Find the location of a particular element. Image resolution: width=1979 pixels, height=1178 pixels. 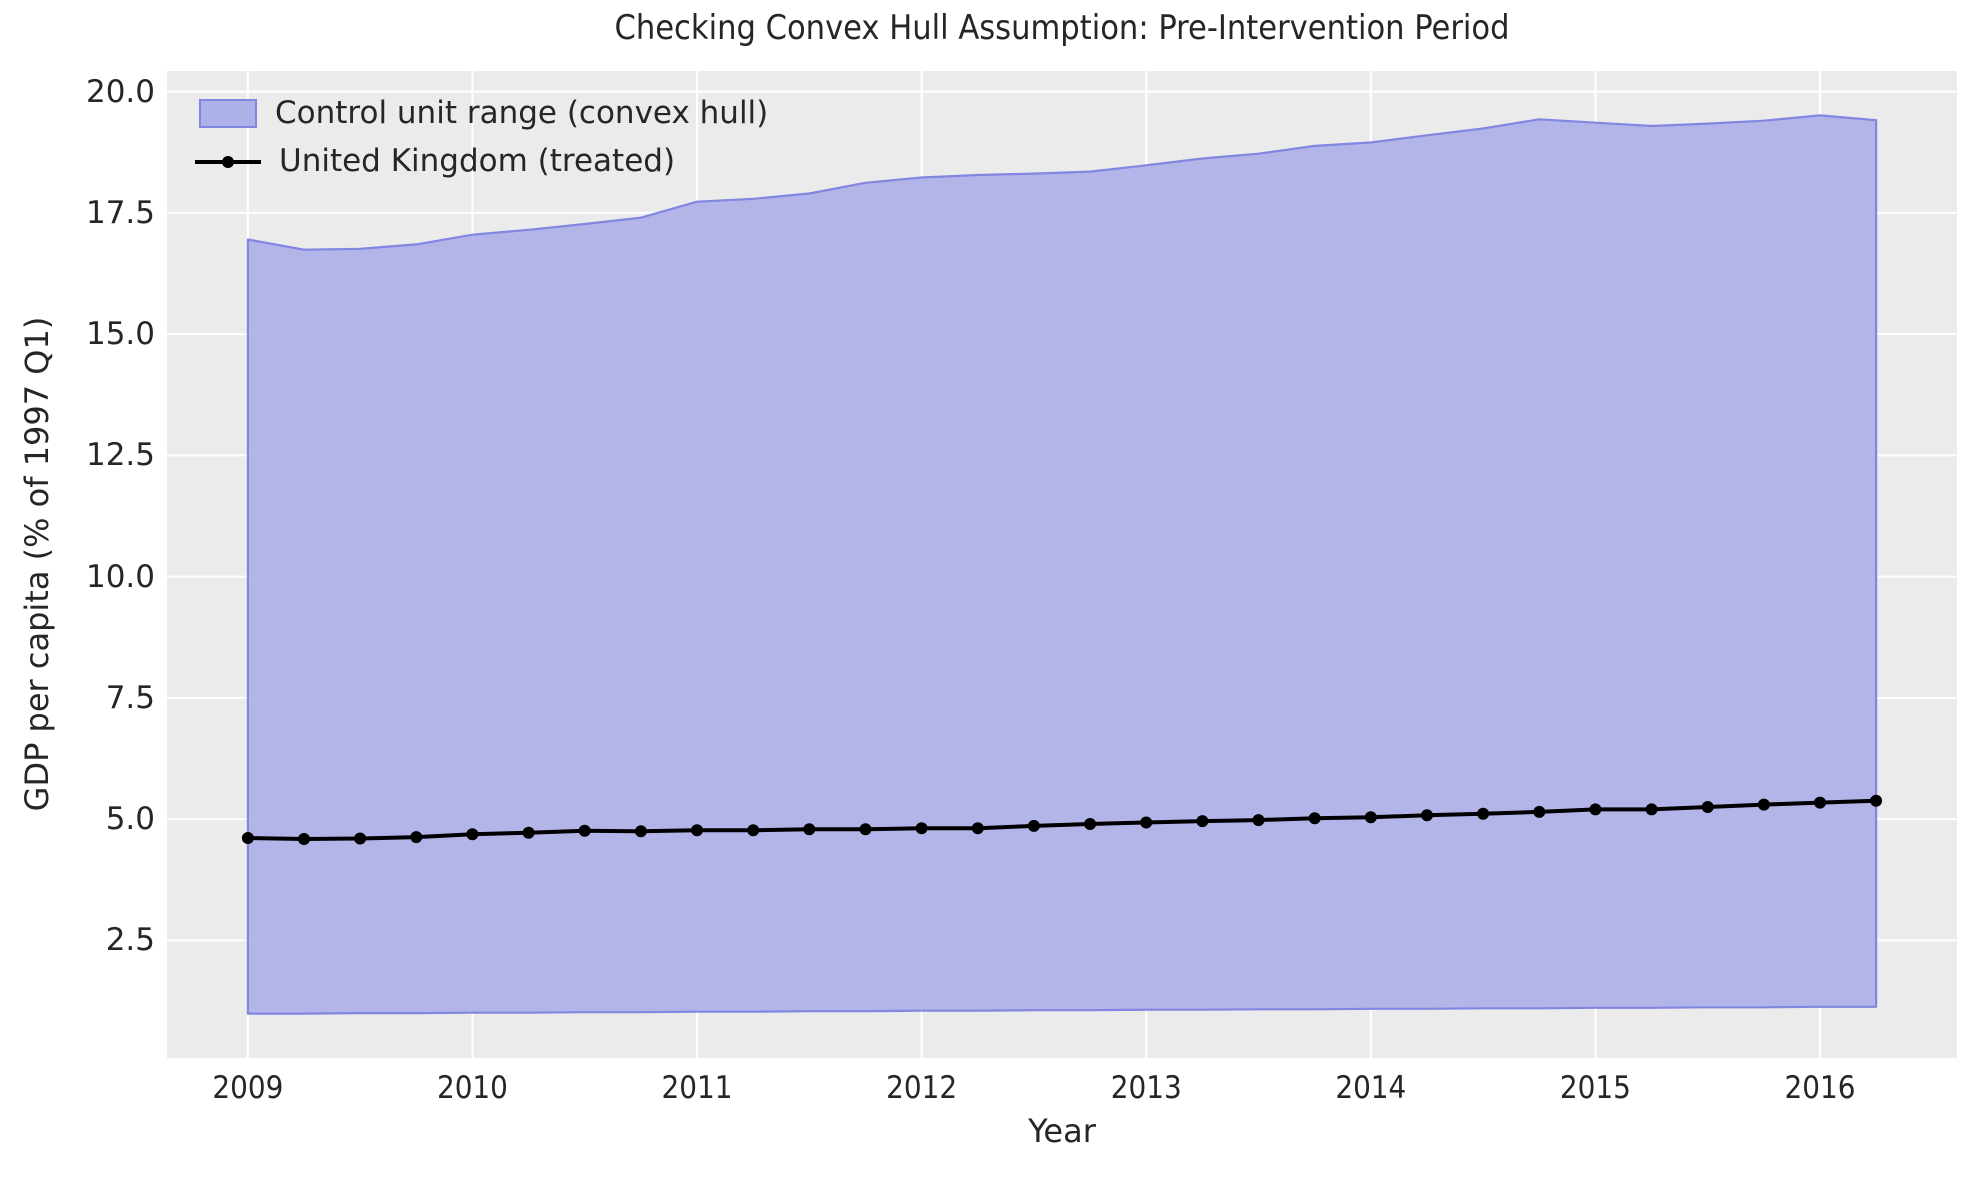

y-tick-label: 7.5 is located at coordinates (130, 697).